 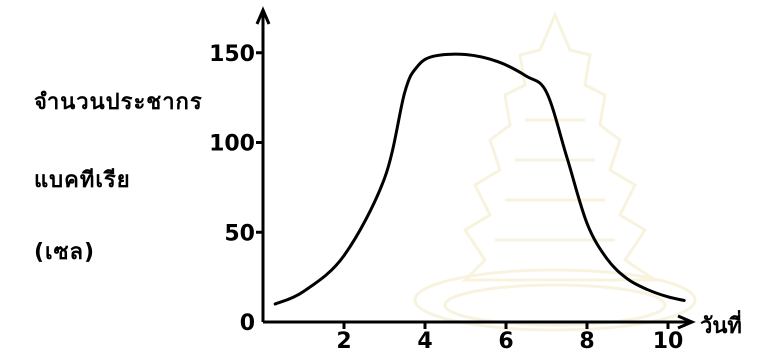 What do you see at coordinates (232, 144) in the screenshot?
I see `y-tick-label: 100` at bounding box center [232, 144].